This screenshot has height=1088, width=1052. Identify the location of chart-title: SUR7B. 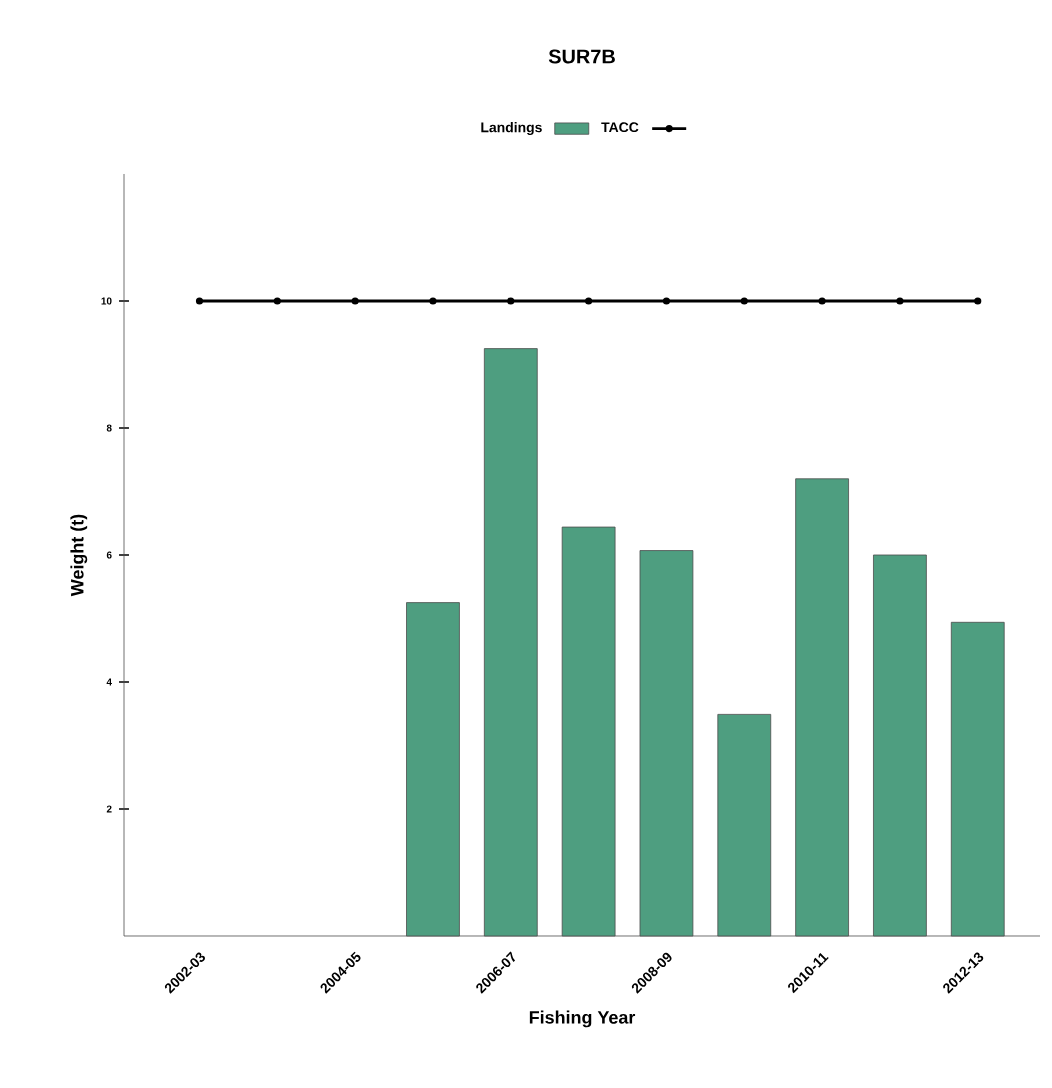
(581, 56).